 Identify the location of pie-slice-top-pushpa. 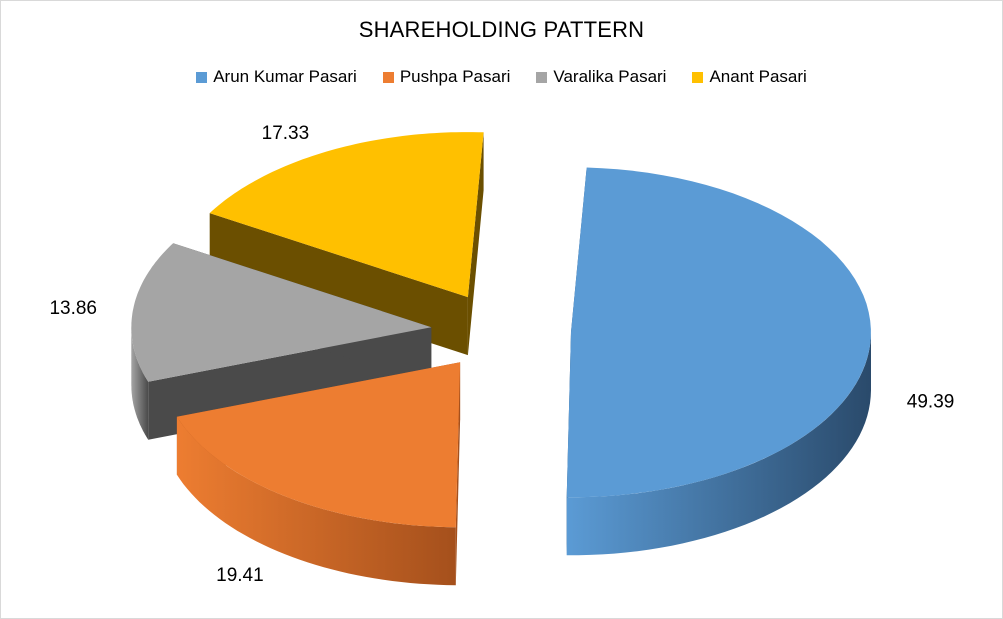
(318, 445).